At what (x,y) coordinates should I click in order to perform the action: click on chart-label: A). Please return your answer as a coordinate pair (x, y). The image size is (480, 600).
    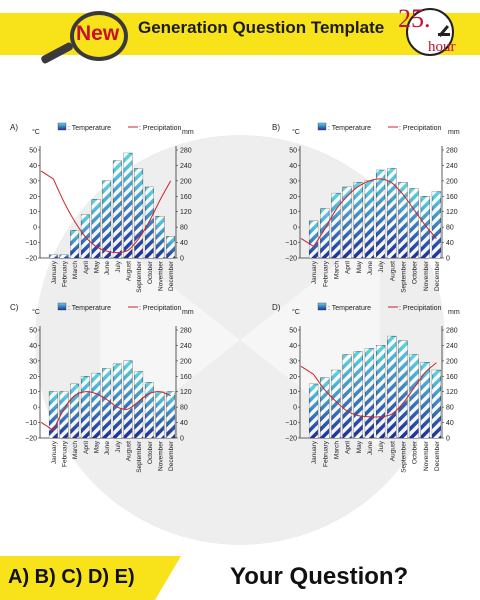
    Looking at the image, I should click on (14, 127).